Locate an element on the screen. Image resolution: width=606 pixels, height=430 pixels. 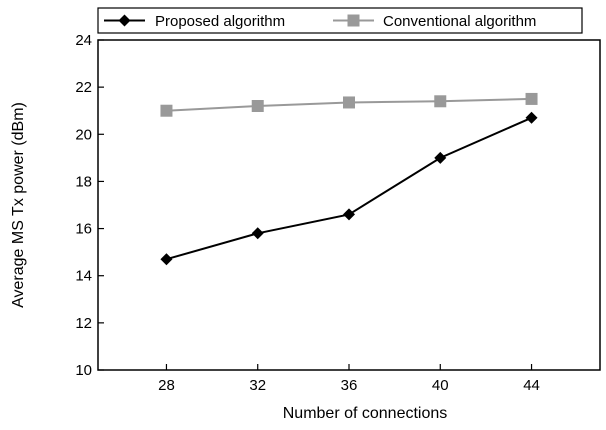
legend-label-proposed: Proposed algorithm is located at coordinates (220, 21).